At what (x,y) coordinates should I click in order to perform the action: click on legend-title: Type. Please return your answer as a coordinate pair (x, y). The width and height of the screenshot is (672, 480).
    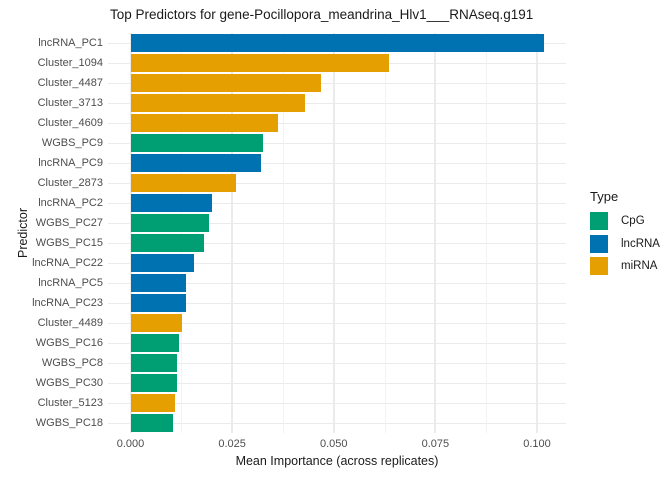
    Looking at the image, I should click on (604, 196).